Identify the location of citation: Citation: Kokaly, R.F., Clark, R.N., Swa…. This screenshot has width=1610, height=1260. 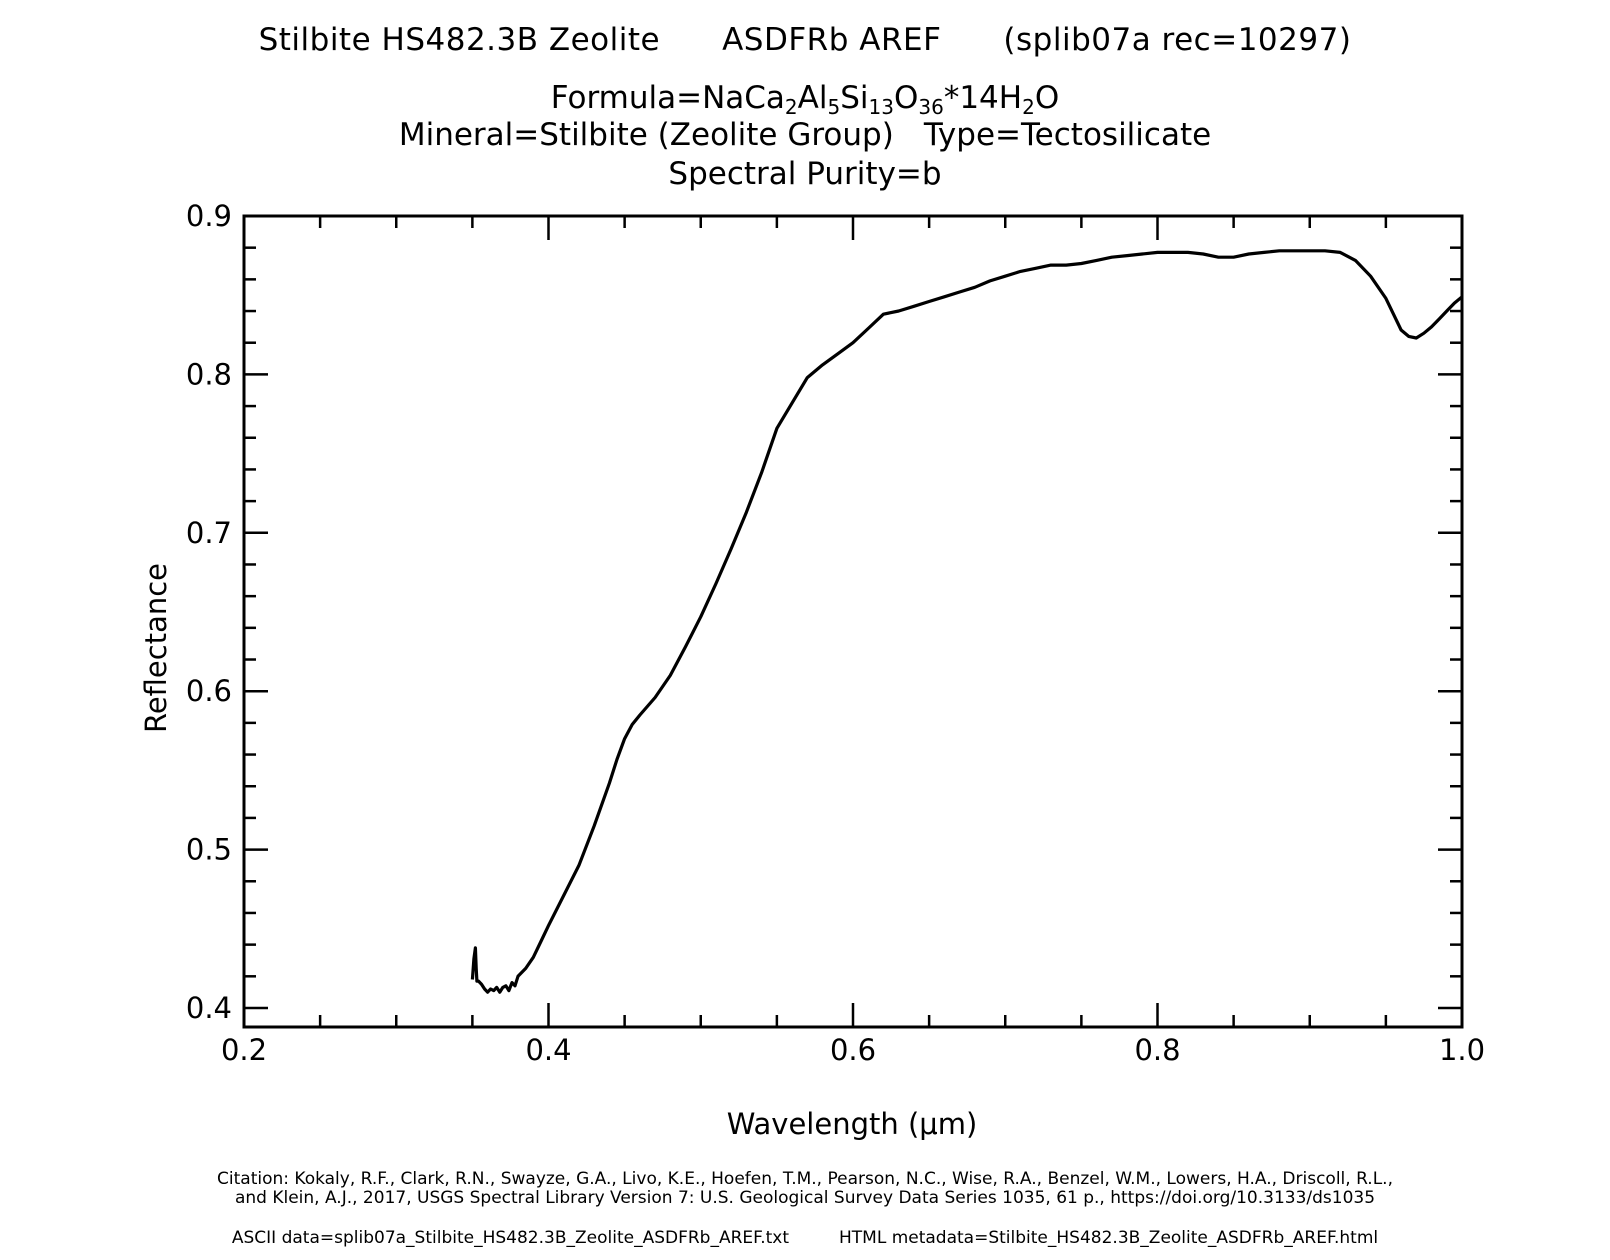
(805, 1189).